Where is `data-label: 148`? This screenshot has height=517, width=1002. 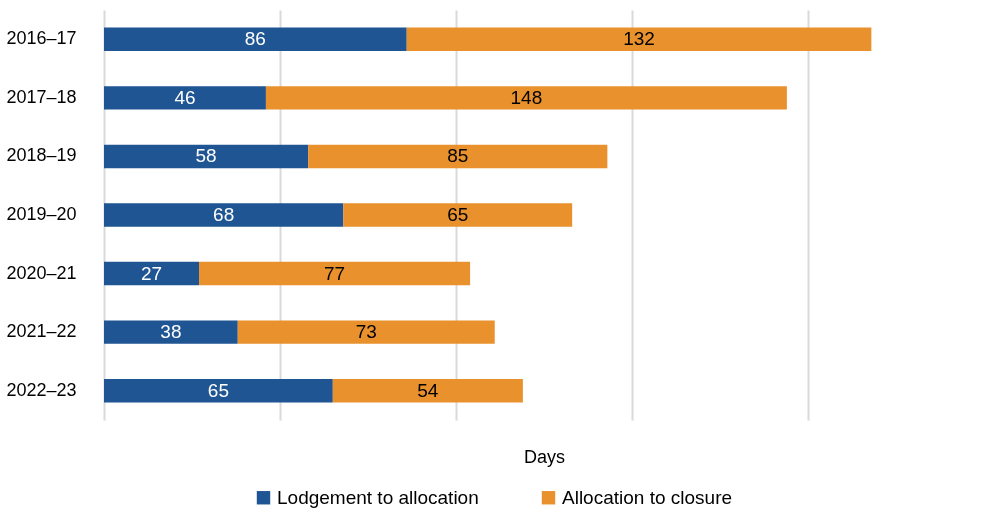 data-label: 148 is located at coordinates (526, 97).